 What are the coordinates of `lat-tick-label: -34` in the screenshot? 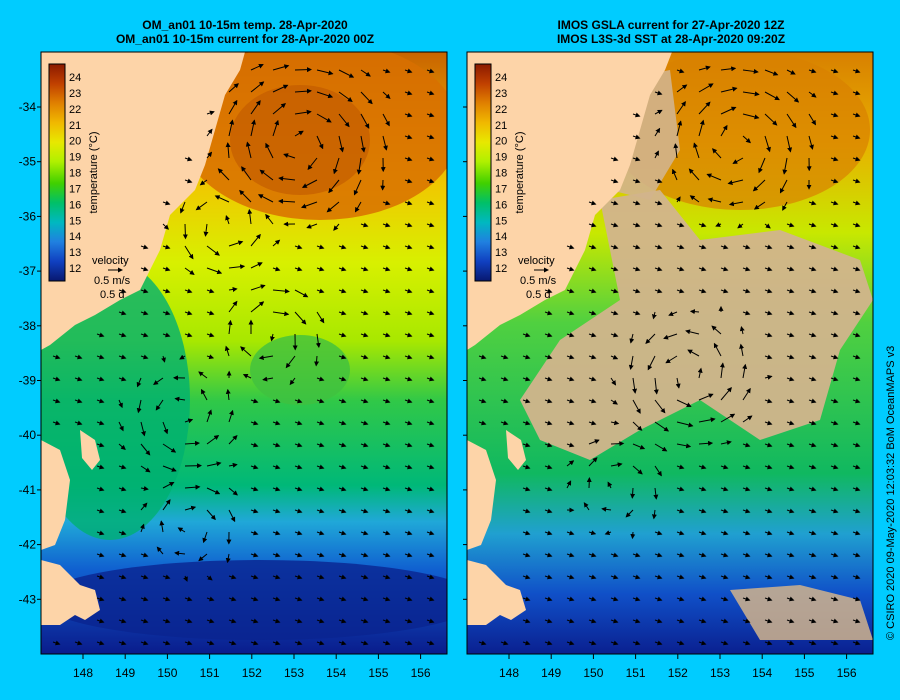 It's located at (28, 107).